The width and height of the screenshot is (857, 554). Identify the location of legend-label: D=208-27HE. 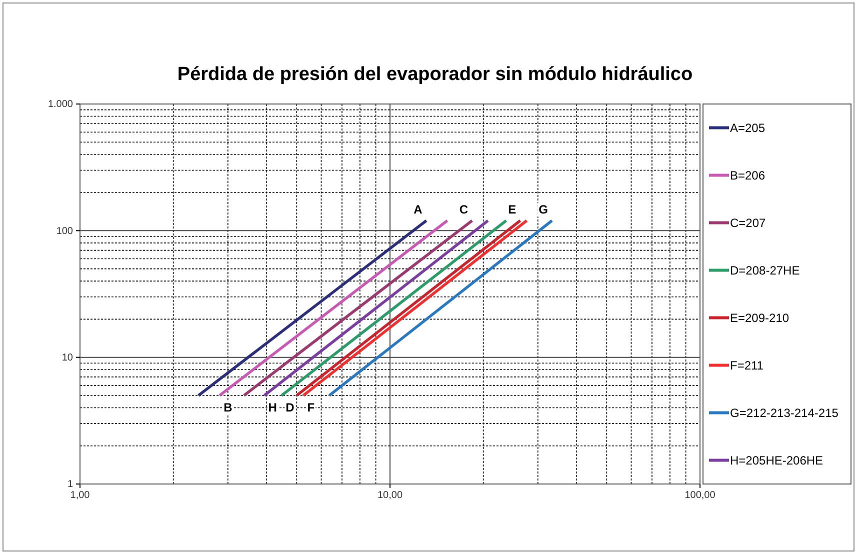
(765, 270).